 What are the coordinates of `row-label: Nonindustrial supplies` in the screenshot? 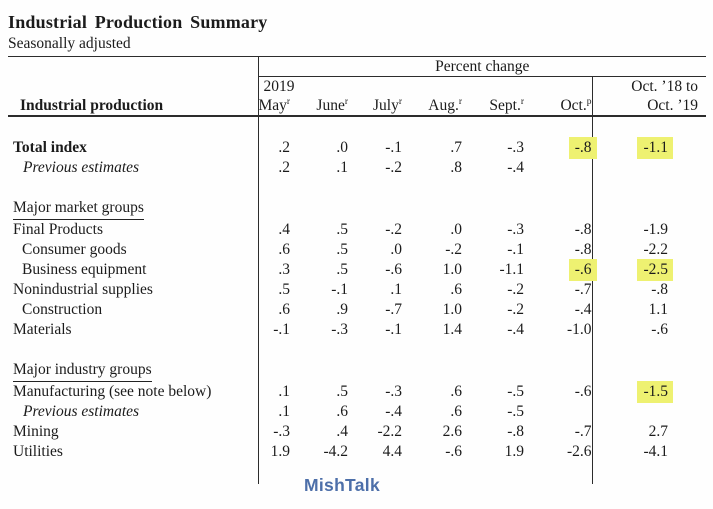 It's located at (133, 290).